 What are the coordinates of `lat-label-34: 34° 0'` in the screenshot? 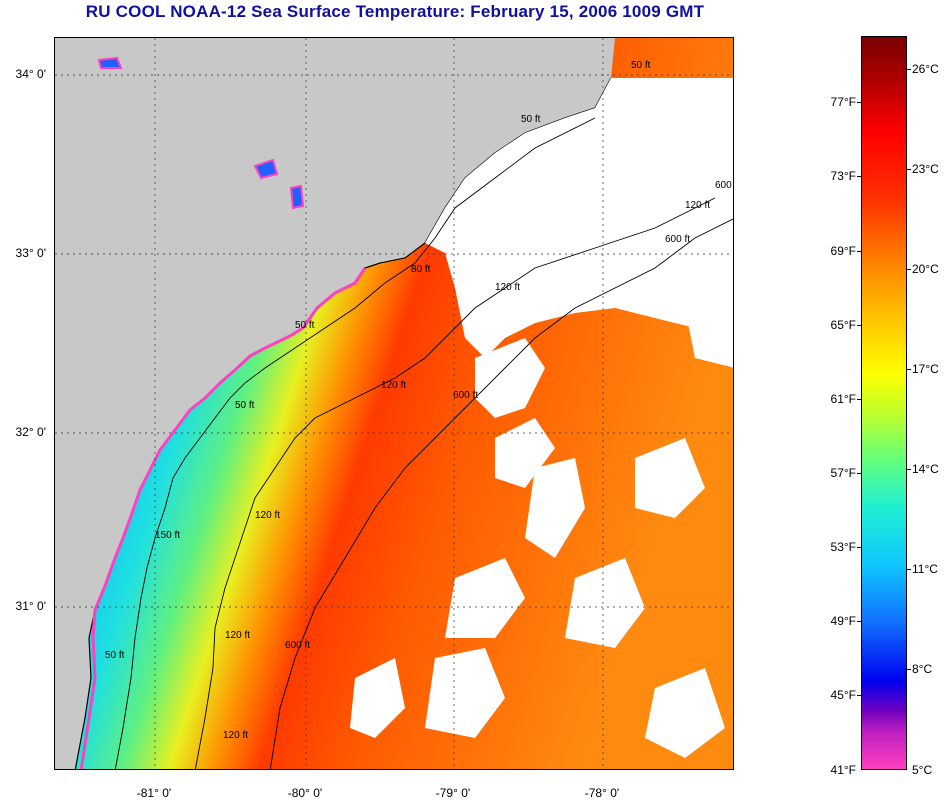 It's located at (30, 74).